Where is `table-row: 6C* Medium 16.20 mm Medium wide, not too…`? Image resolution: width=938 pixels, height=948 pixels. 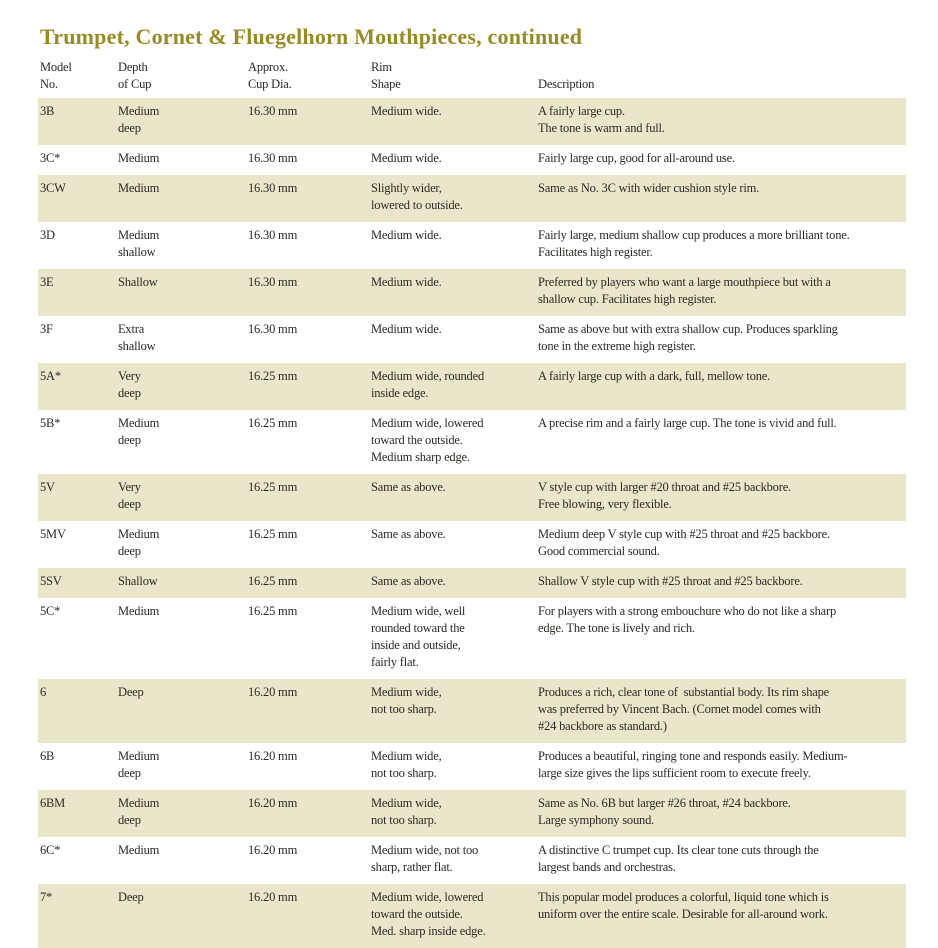 table-row: 6C* Medium 16.20 mm Medium wide, not too… is located at coordinates (472, 860).